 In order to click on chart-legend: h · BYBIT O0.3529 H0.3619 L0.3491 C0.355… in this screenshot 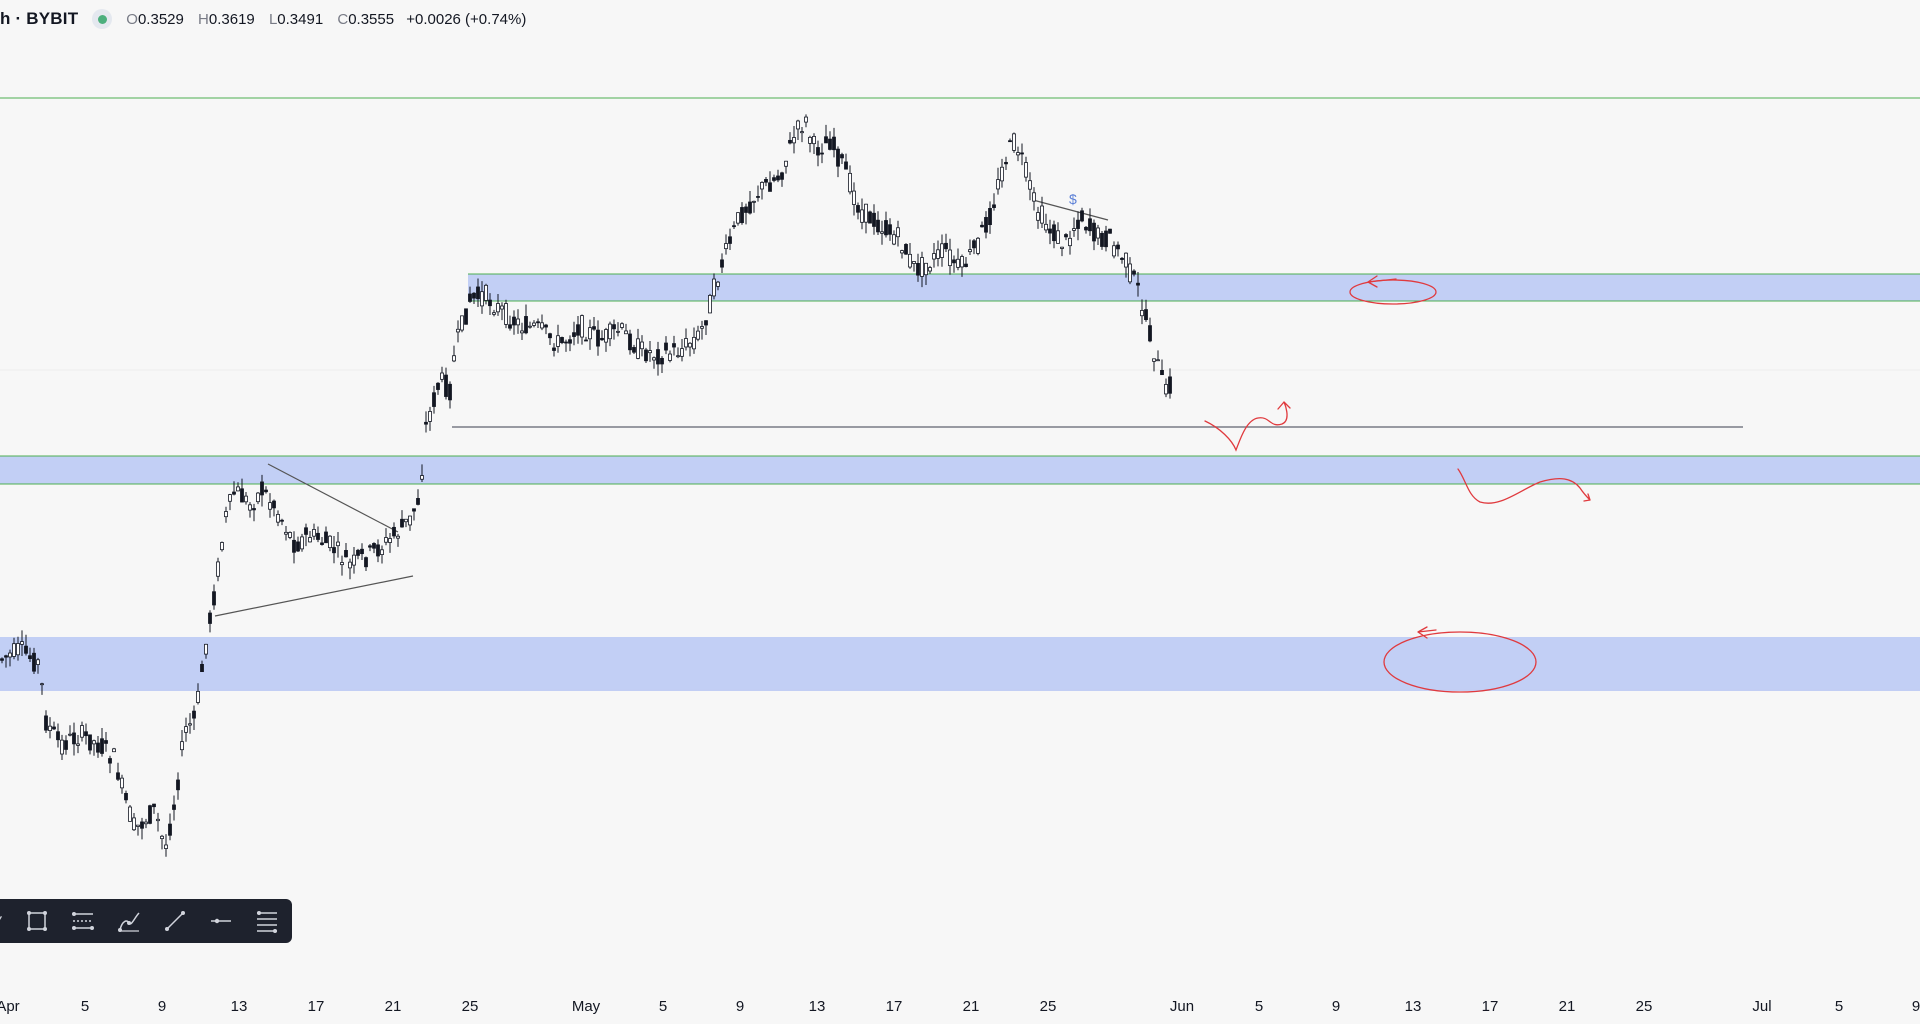, I will do `click(263, 19)`.